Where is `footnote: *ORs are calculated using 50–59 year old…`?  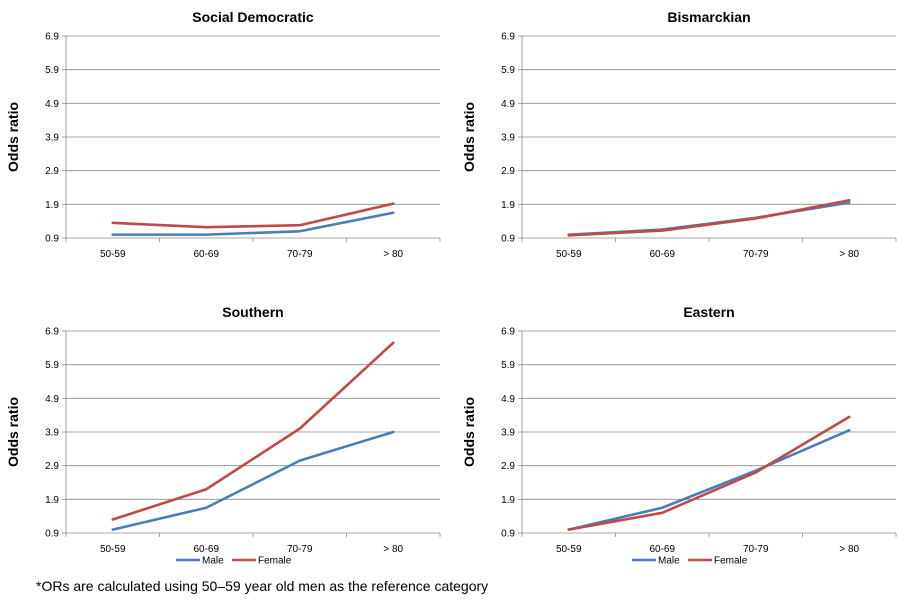
footnote: *ORs are calculated using 50–59 year old… is located at coordinates (262, 586).